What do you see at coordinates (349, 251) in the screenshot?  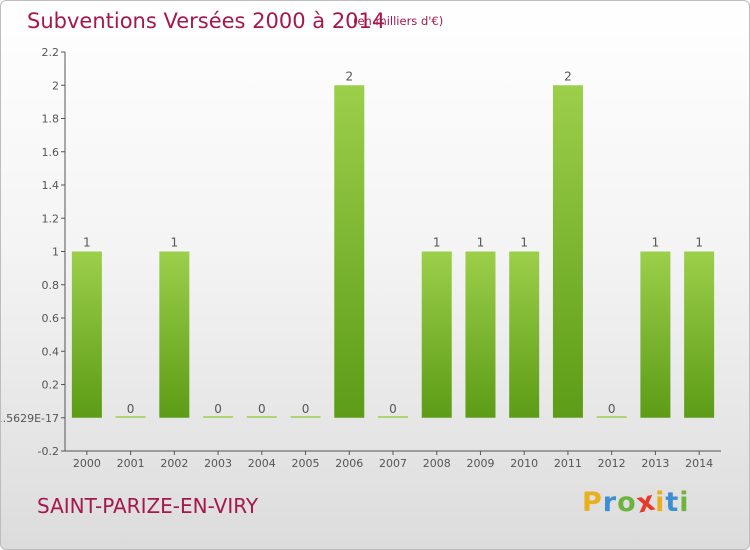 I see `bar-2006` at bounding box center [349, 251].